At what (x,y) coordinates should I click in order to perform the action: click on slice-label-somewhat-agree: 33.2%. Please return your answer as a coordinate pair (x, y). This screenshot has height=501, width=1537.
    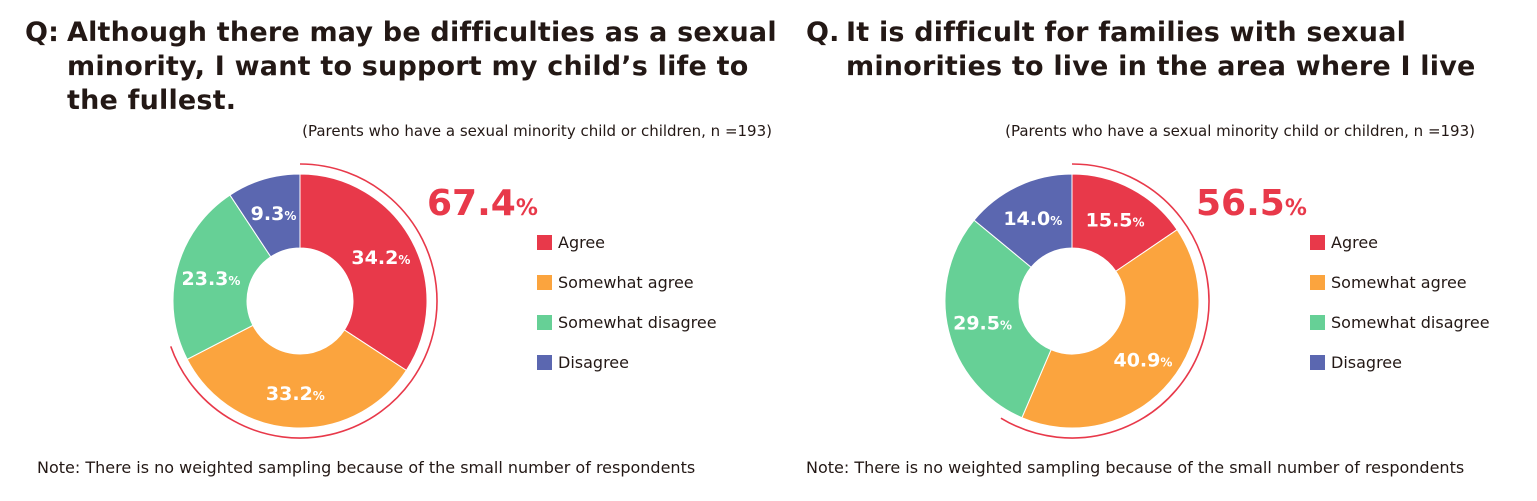
    Looking at the image, I should click on (295, 394).